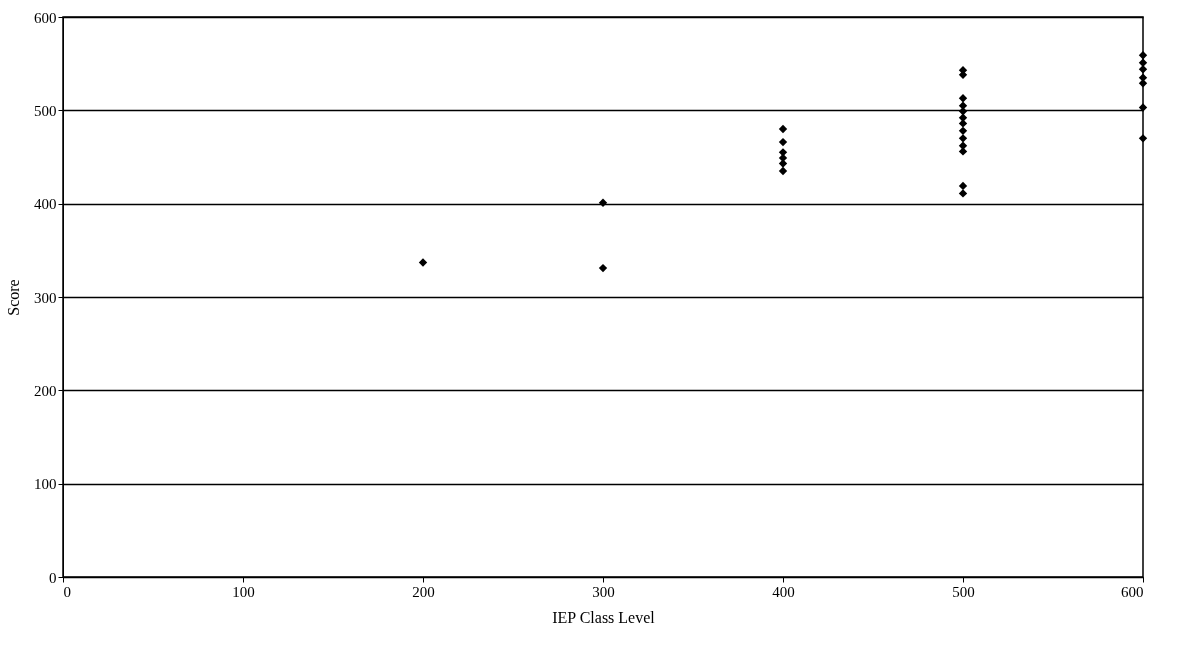 The image size is (1184, 651). I want to click on x-tick-label: 400, so click(783, 591).